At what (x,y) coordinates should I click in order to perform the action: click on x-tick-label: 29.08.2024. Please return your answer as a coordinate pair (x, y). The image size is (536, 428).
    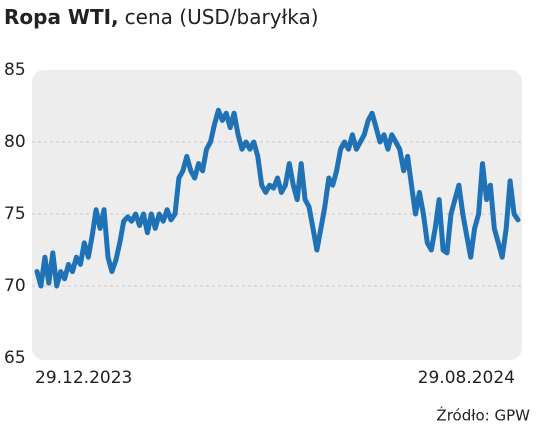
    Looking at the image, I should click on (466, 378).